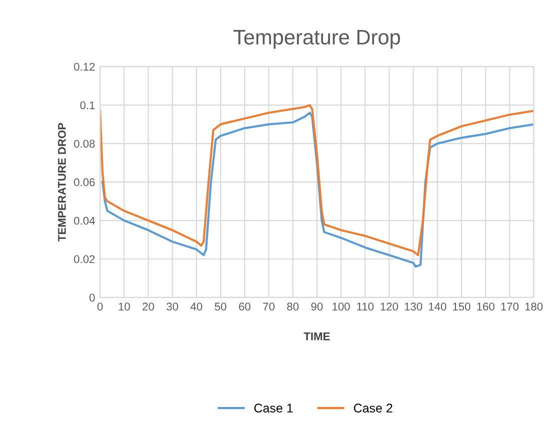 Image resolution: width=556 pixels, height=444 pixels. Describe the element at coordinates (84, 220) in the screenshot. I see `y-tick-label: 0.04` at that location.